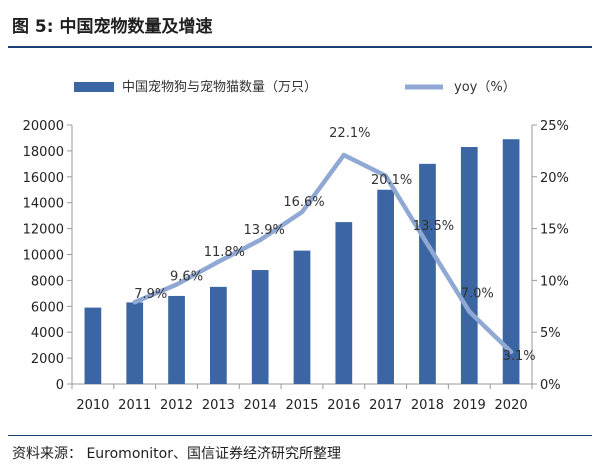 The width and height of the screenshot is (600, 468). Describe the element at coordinates (92, 405) in the screenshot. I see `x-tick-label: 2010` at that location.